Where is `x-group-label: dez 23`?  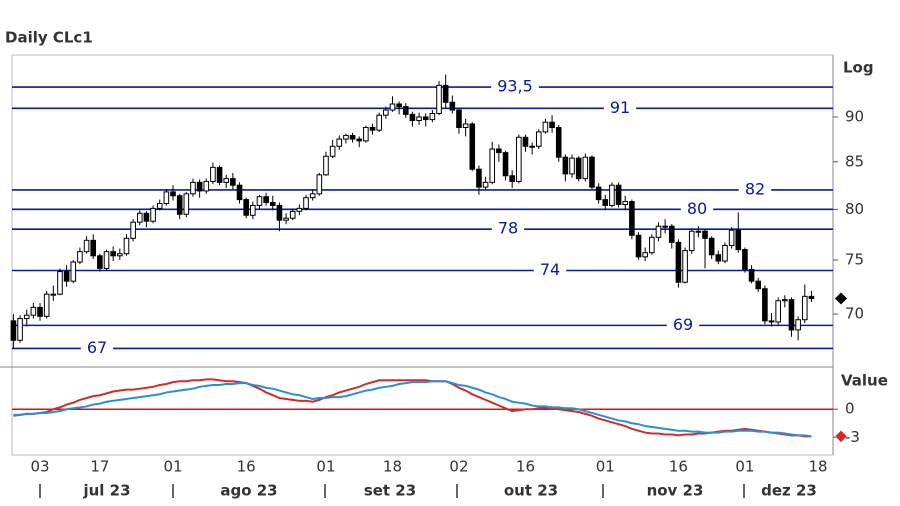
x-group-label: dez 23 is located at coordinates (789, 491).